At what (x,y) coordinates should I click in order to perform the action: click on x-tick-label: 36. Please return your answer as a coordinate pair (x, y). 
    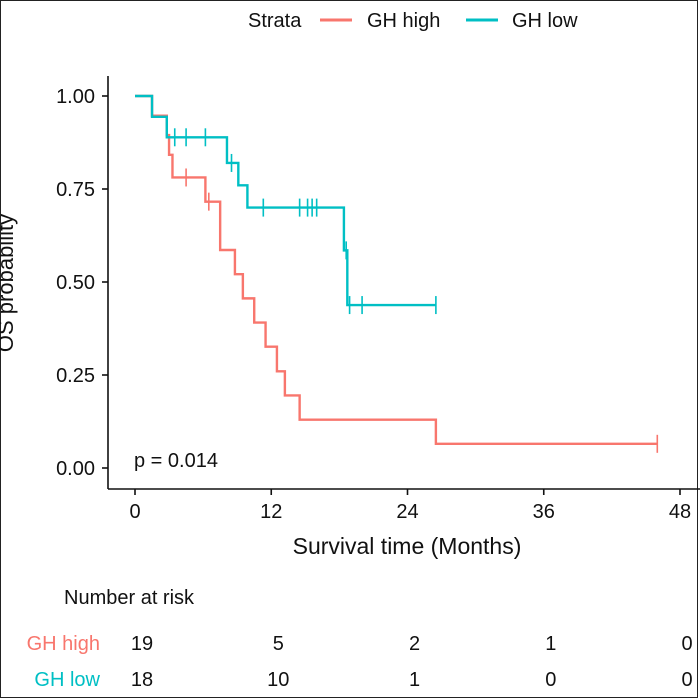
    Looking at the image, I should click on (544, 512).